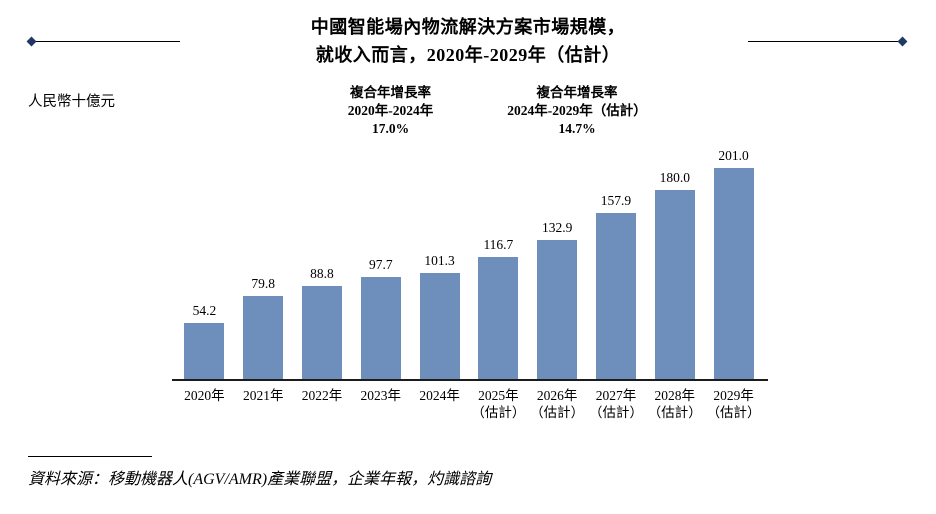 The width and height of the screenshot is (936, 514). I want to click on bar-group: 79.8, so click(263, 259).